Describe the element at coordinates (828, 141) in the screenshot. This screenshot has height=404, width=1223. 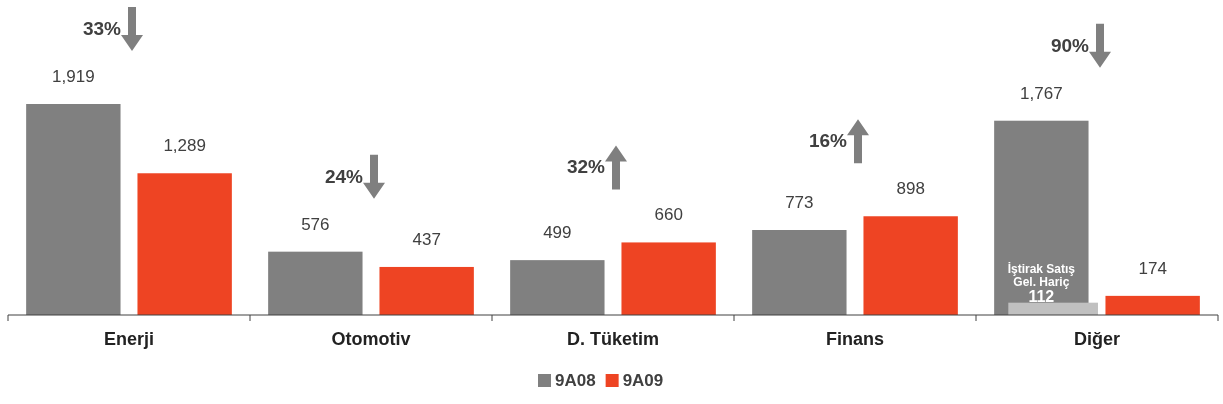
I see `annotation: 16%` at that location.